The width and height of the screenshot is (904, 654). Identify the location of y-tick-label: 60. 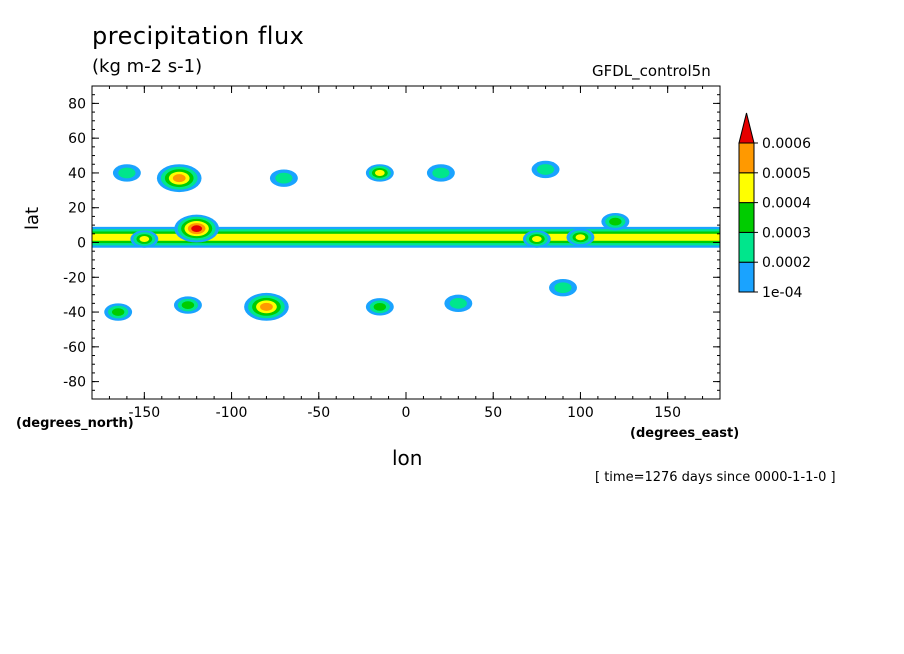
(77, 139).